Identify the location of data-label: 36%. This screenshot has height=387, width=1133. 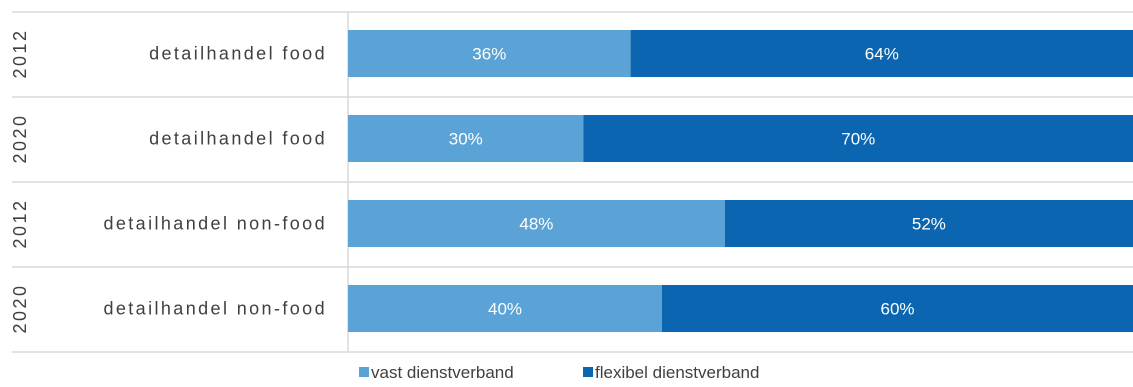
(489, 54).